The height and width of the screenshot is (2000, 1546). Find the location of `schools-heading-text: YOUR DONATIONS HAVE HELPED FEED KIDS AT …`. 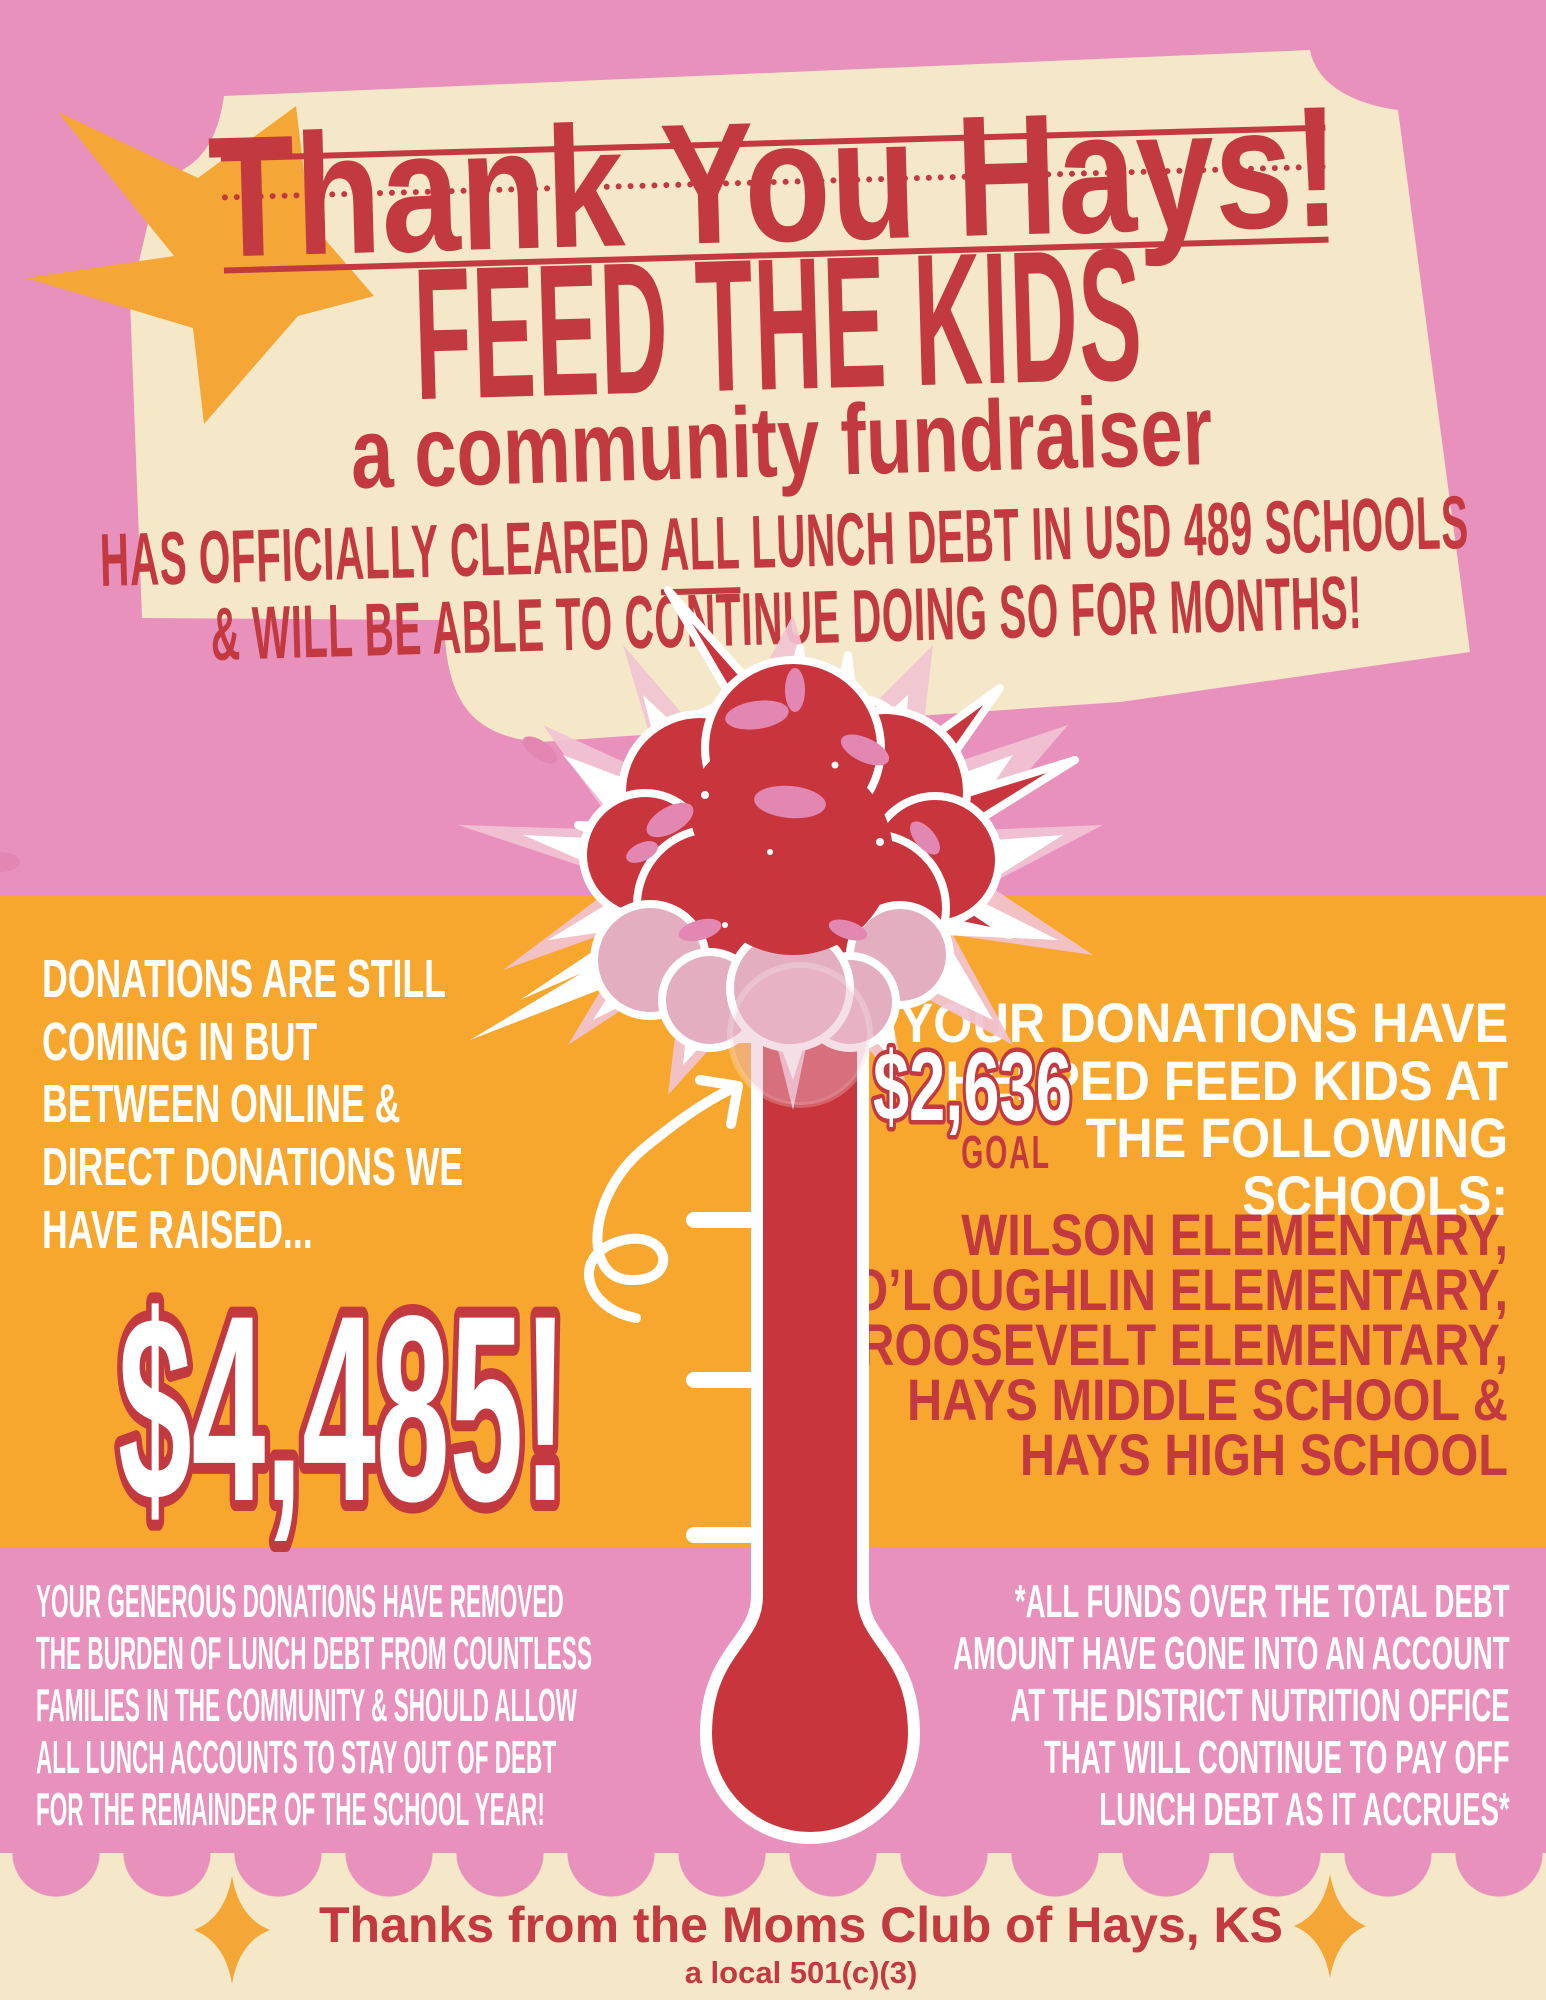

schools-heading-text: YOUR DONATIONS HAVE HELPED FEED KIDS AT … is located at coordinates (1203, 1109).